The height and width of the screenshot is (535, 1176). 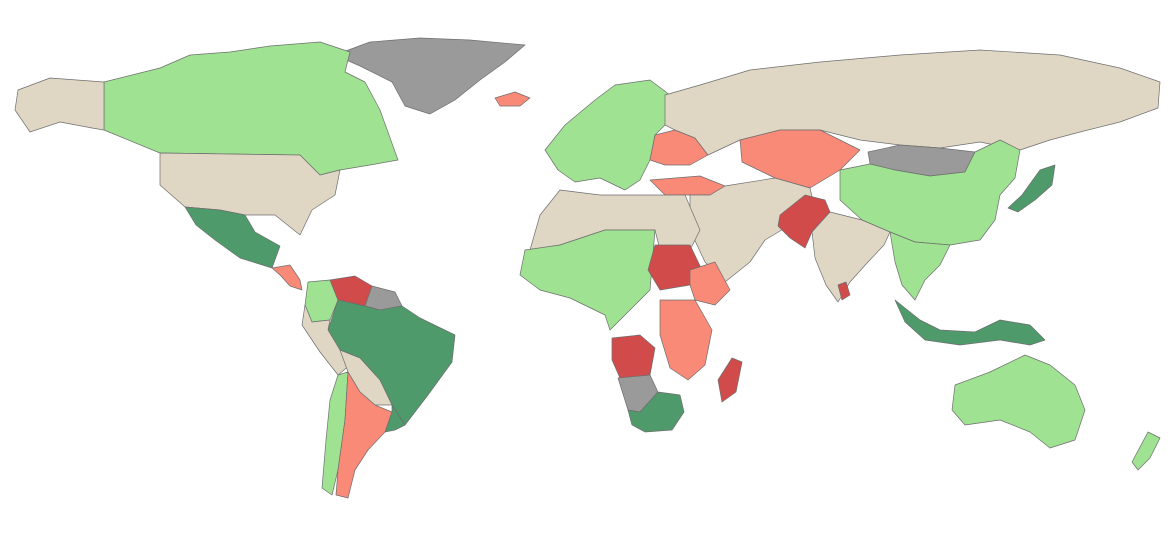 What do you see at coordinates (383, 298) in the screenshot?
I see `region-guianas` at bounding box center [383, 298].